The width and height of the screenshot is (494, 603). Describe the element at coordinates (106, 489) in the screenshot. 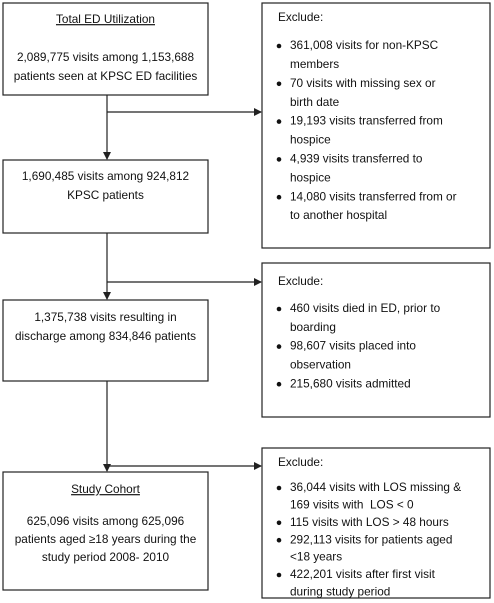

I see `box-title: Study Cohort` at that location.